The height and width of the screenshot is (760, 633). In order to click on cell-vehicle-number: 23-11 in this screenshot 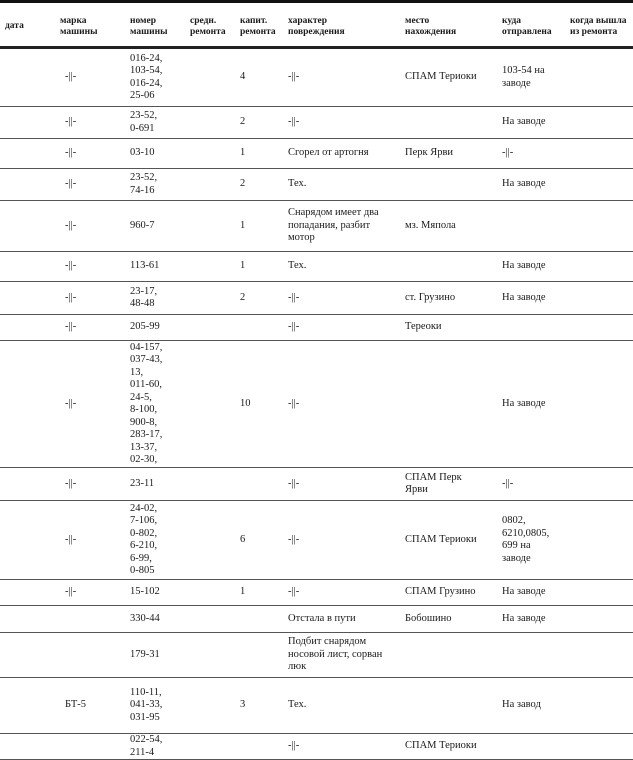, I will do `click(142, 483)`.